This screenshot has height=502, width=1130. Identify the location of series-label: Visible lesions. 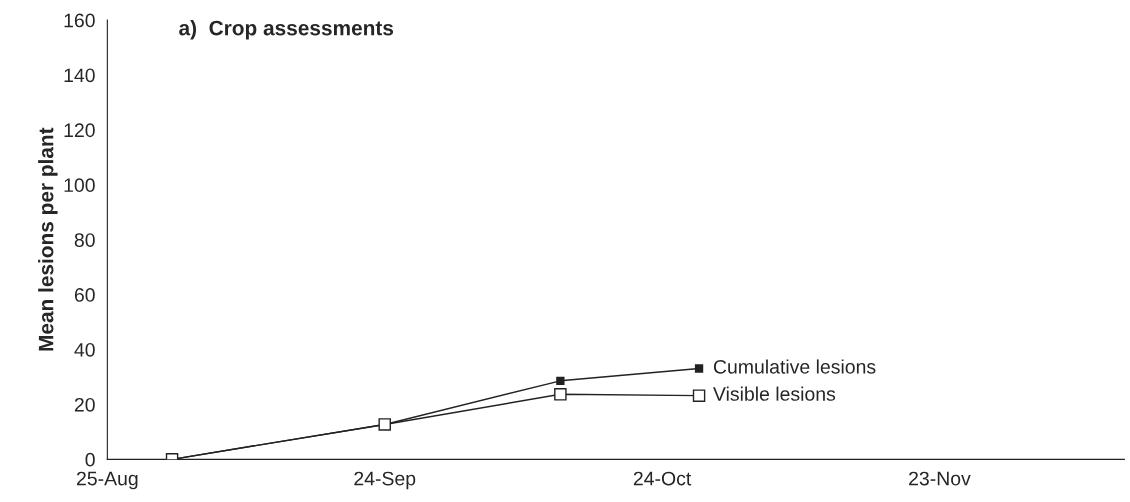
(774, 393).